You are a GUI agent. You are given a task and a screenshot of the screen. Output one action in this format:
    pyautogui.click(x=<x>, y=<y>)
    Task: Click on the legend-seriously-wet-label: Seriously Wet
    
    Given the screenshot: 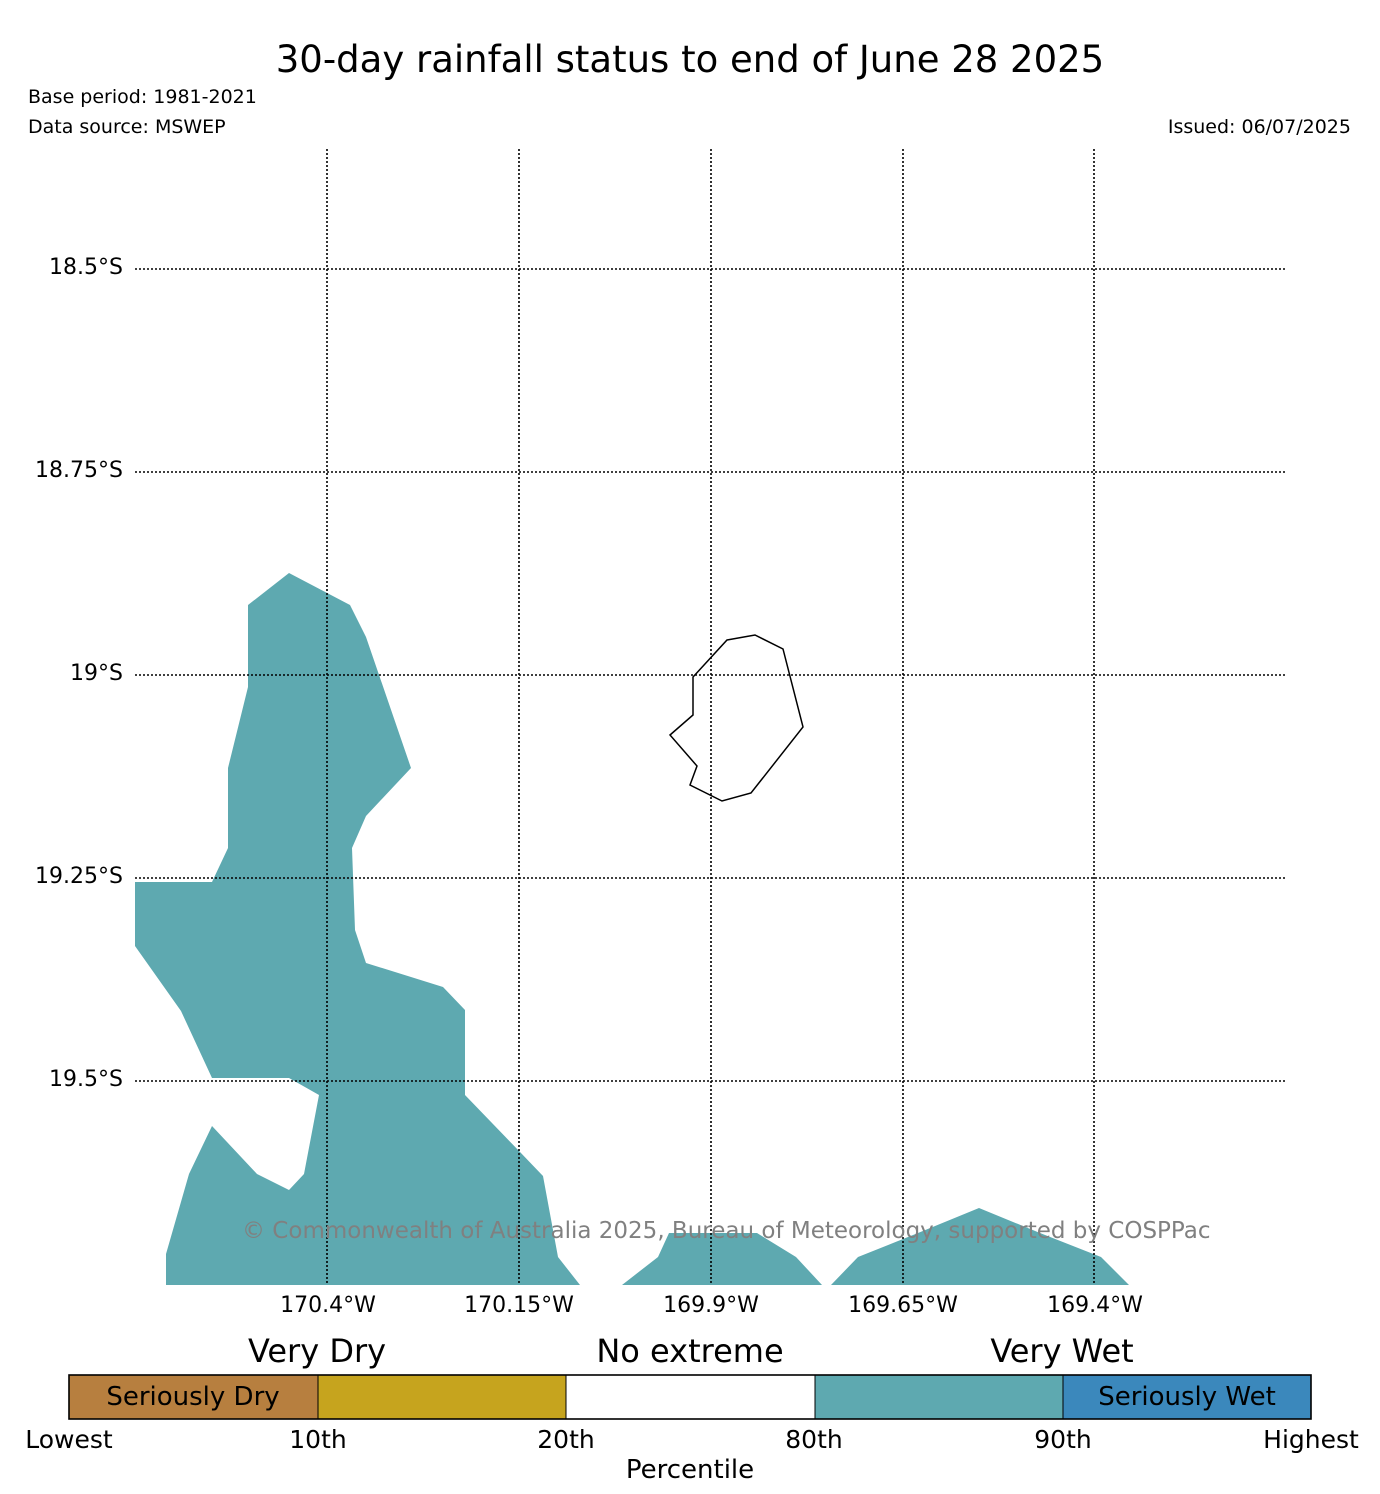 What is the action you would take?
    pyautogui.click(x=1187, y=1397)
    